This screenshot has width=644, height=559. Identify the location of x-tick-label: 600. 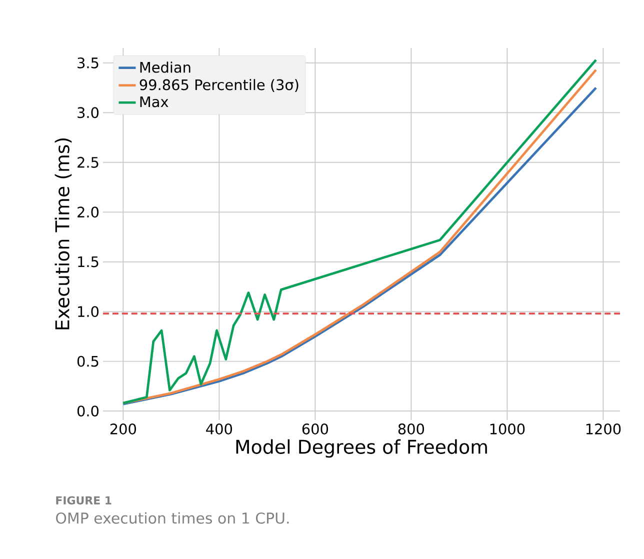
(315, 429).